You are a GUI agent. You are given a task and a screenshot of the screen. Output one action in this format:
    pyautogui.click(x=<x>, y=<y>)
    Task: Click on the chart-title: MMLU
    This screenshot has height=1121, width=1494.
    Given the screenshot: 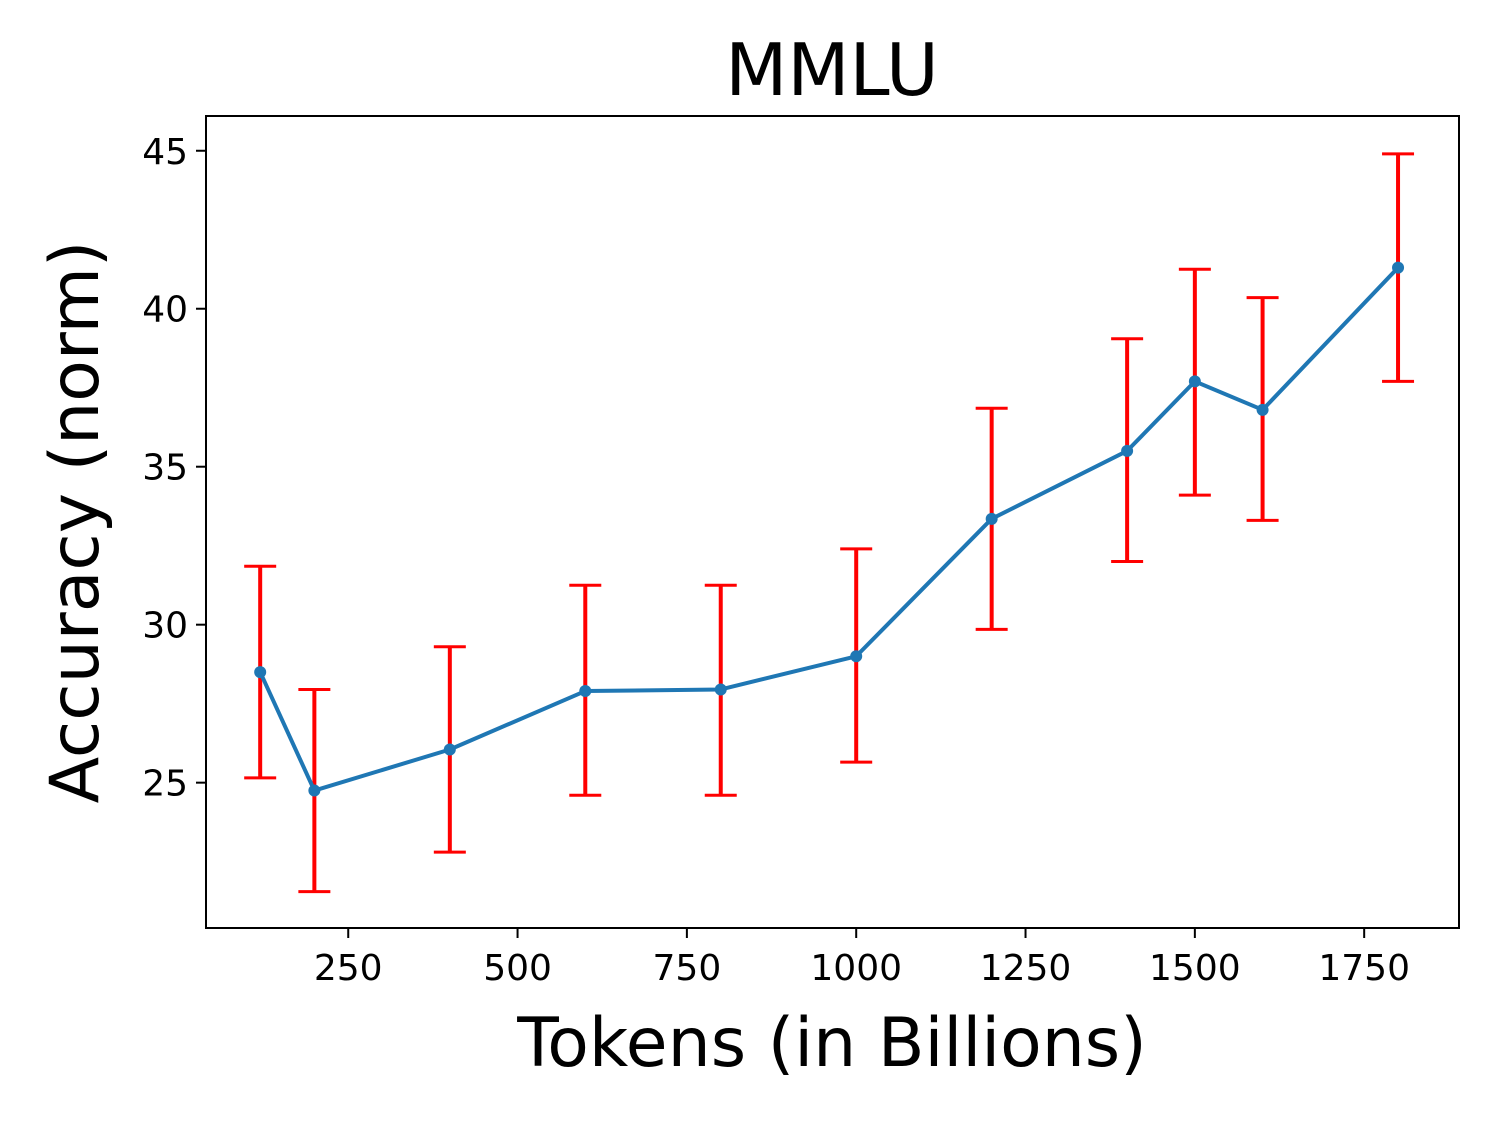 What is the action you would take?
    pyautogui.click(x=831, y=70)
    